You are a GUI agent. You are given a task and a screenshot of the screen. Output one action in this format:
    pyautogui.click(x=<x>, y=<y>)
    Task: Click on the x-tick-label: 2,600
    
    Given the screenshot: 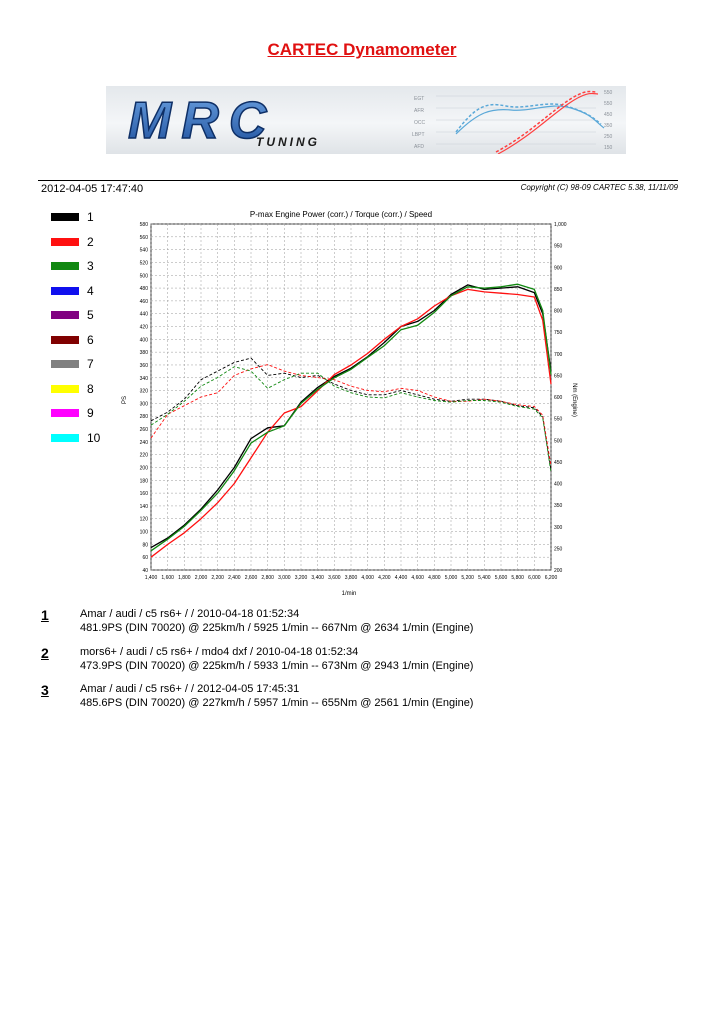 What is the action you would take?
    pyautogui.click(x=251, y=578)
    